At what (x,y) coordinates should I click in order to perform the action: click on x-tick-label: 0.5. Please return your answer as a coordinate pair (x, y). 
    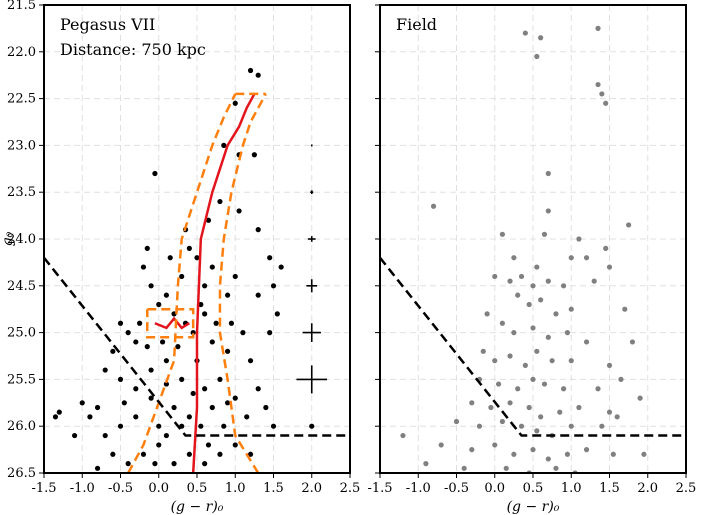
    Looking at the image, I should click on (533, 488).